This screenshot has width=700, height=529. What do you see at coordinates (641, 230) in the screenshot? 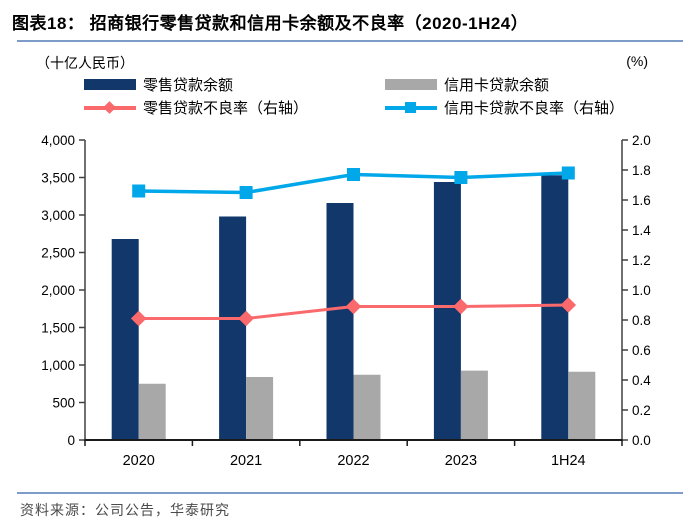
I see `right-tick-label: 1.4` at bounding box center [641, 230].